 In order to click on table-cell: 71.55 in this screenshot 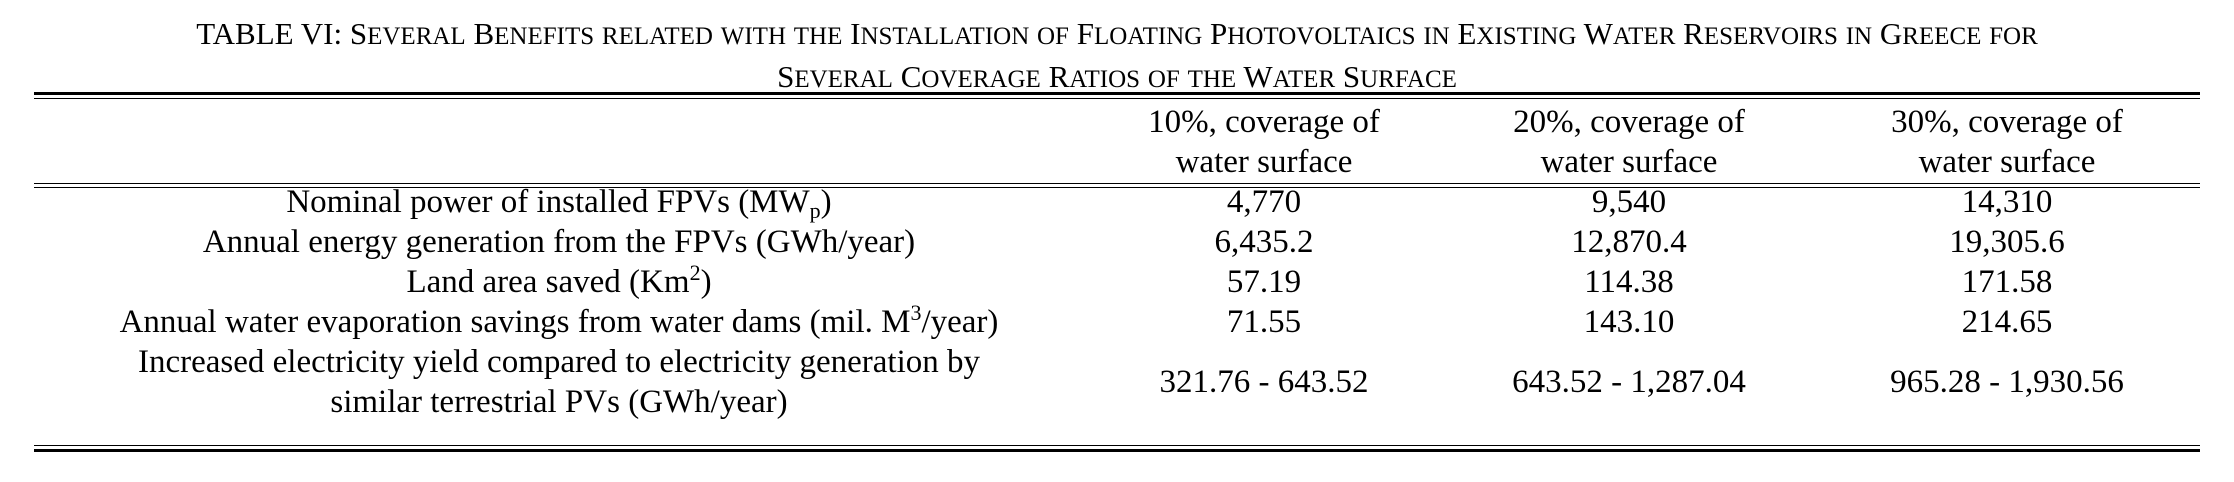, I will do `click(1264, 322)`.